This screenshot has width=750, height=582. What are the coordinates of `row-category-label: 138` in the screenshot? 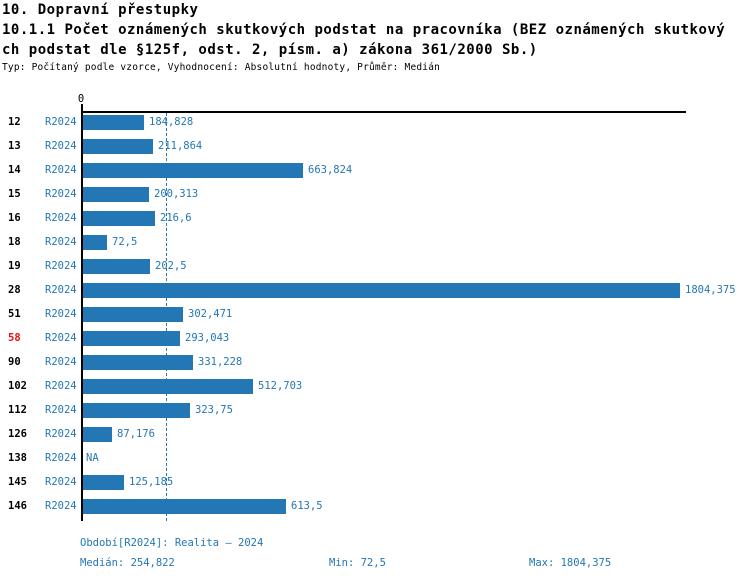 It's located at (17, 458).